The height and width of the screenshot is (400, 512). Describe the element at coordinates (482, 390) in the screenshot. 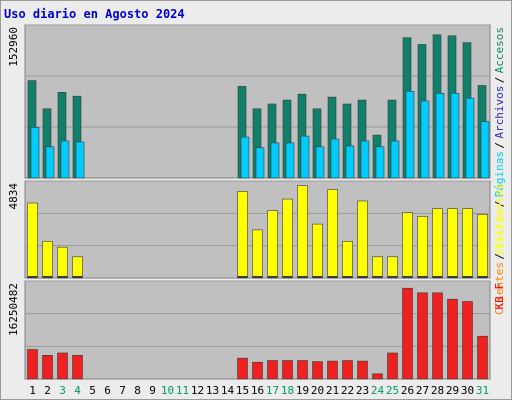

I see `x-tick-label-day-31: 31` at that location.